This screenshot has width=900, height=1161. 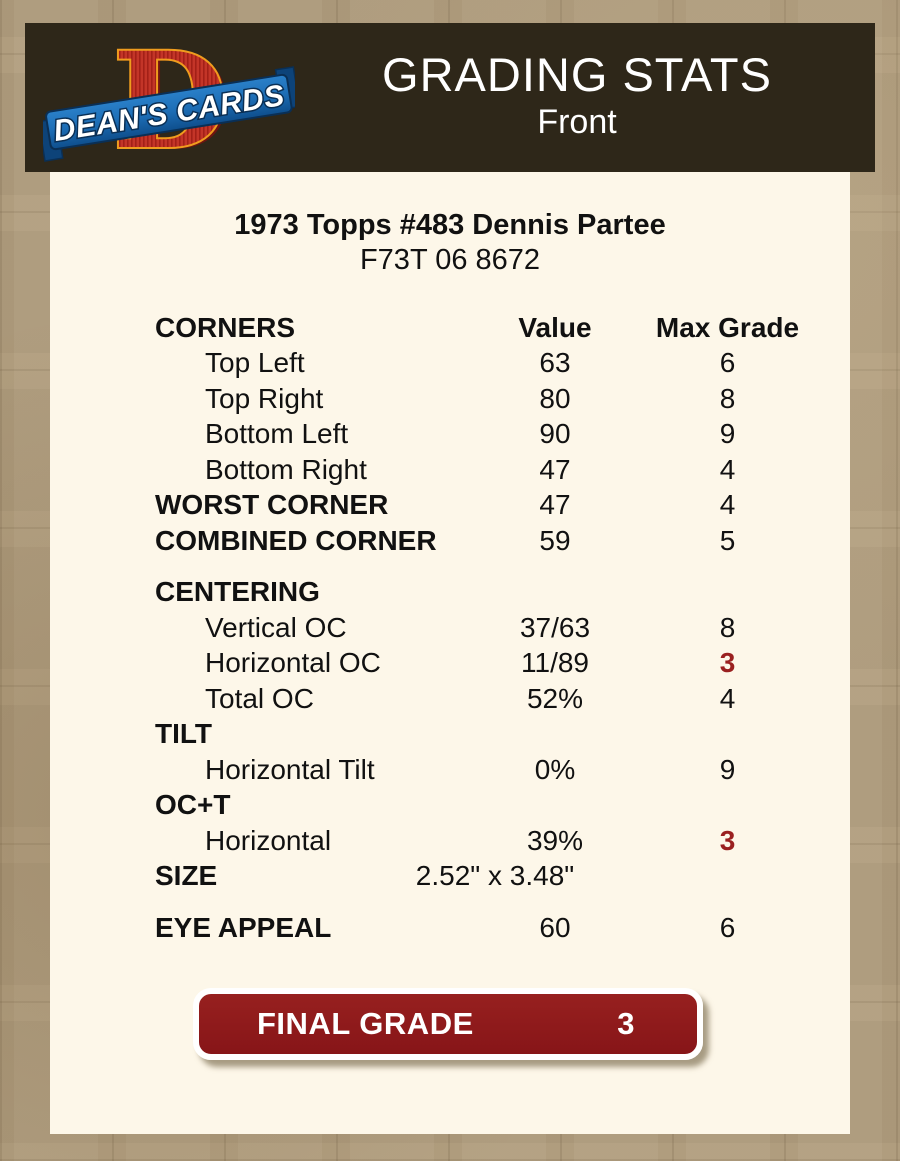 I want to click on row-value: 59, so click(x=555, y=540).